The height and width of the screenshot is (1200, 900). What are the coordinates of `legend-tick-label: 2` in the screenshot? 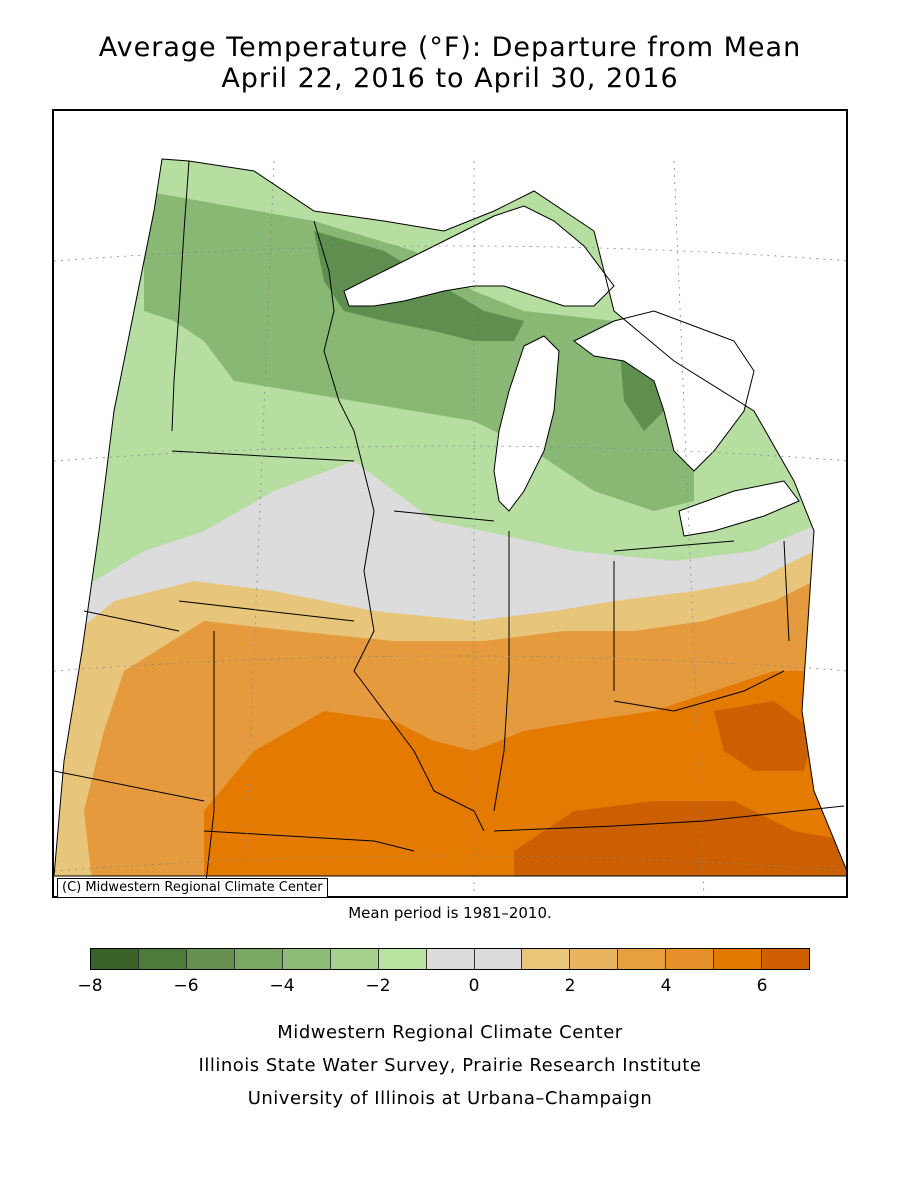 It's located at (570, 986).